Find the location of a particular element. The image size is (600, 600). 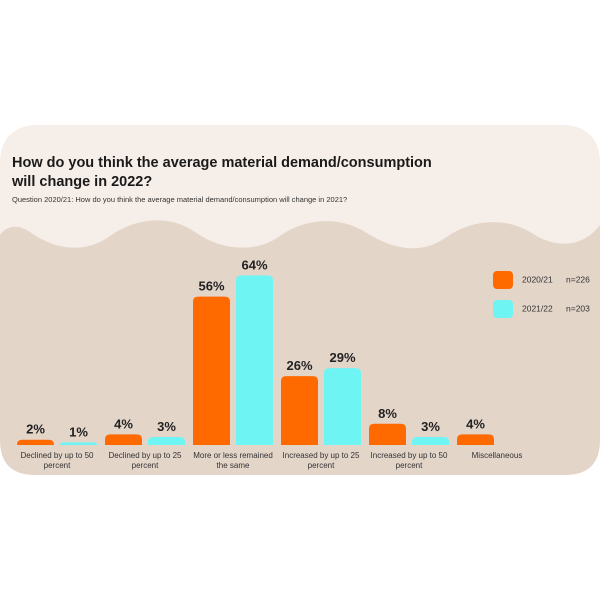

category-label: Declined by up to 25 percent is located at coordinates (145, 460).